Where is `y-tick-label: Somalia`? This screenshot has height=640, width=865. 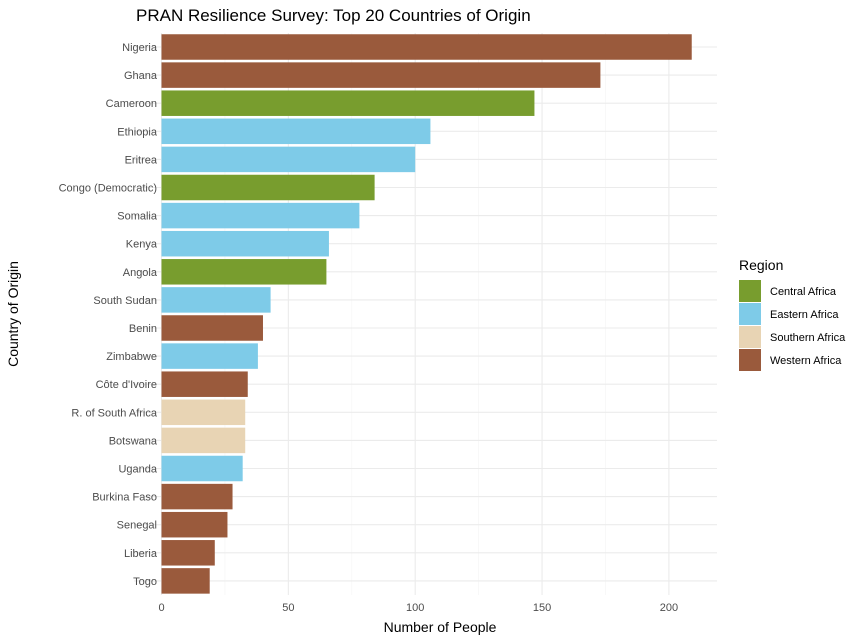 y-tick-label: Somalia is located at coordinates (137, 217).